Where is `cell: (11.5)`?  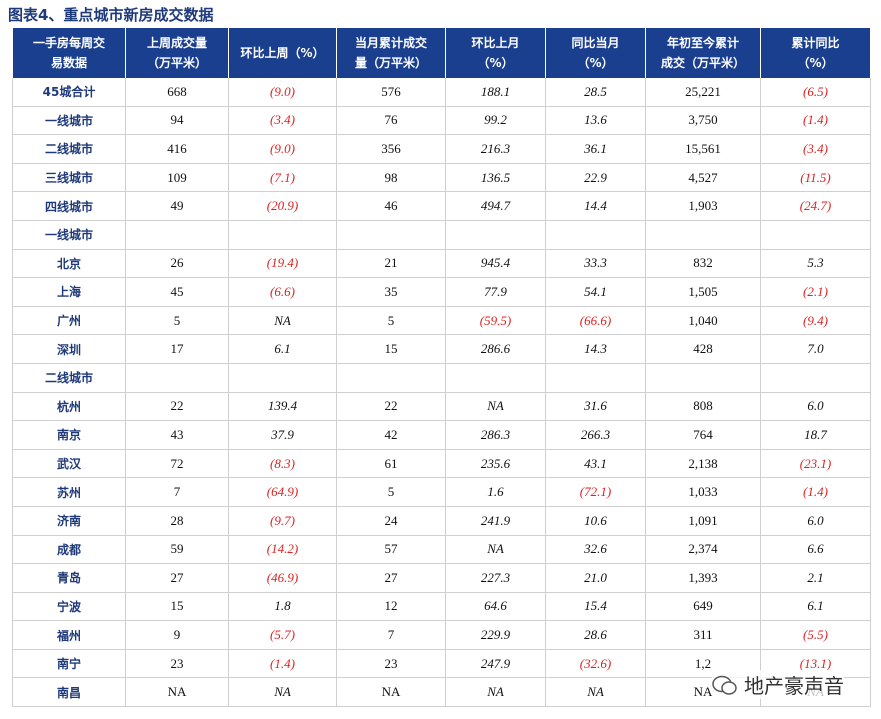
cell: (11.5) is located at coordinates (815, 178).